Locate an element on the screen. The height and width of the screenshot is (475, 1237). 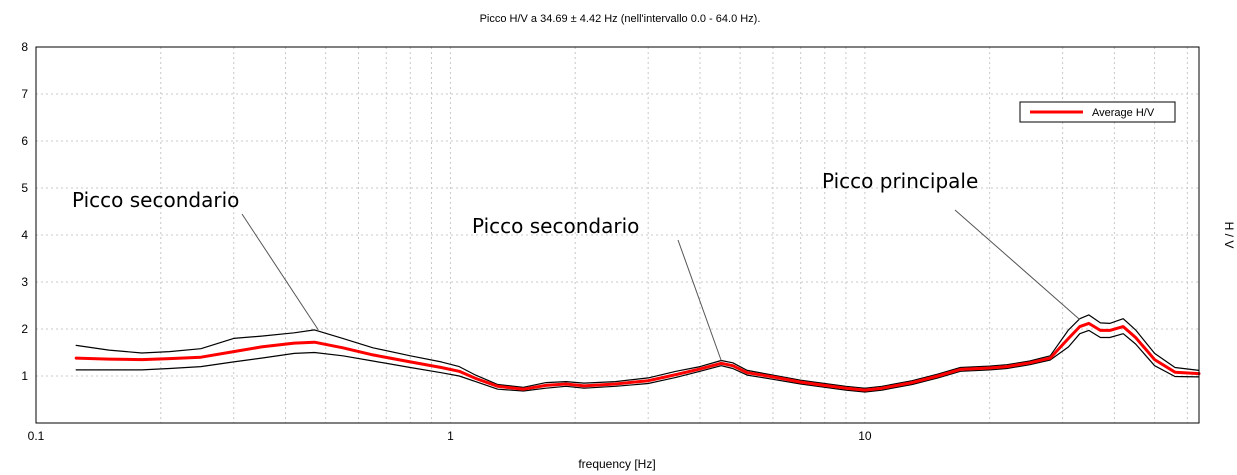
annotation-2-text: Picco secondario is located at coordinates (555, 226).